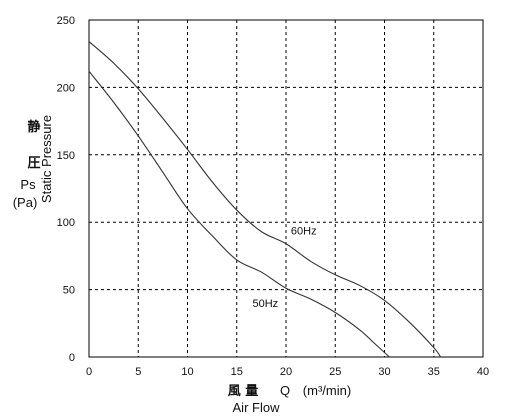  I want to click on x-tick-label: 0, so click(89, 372).